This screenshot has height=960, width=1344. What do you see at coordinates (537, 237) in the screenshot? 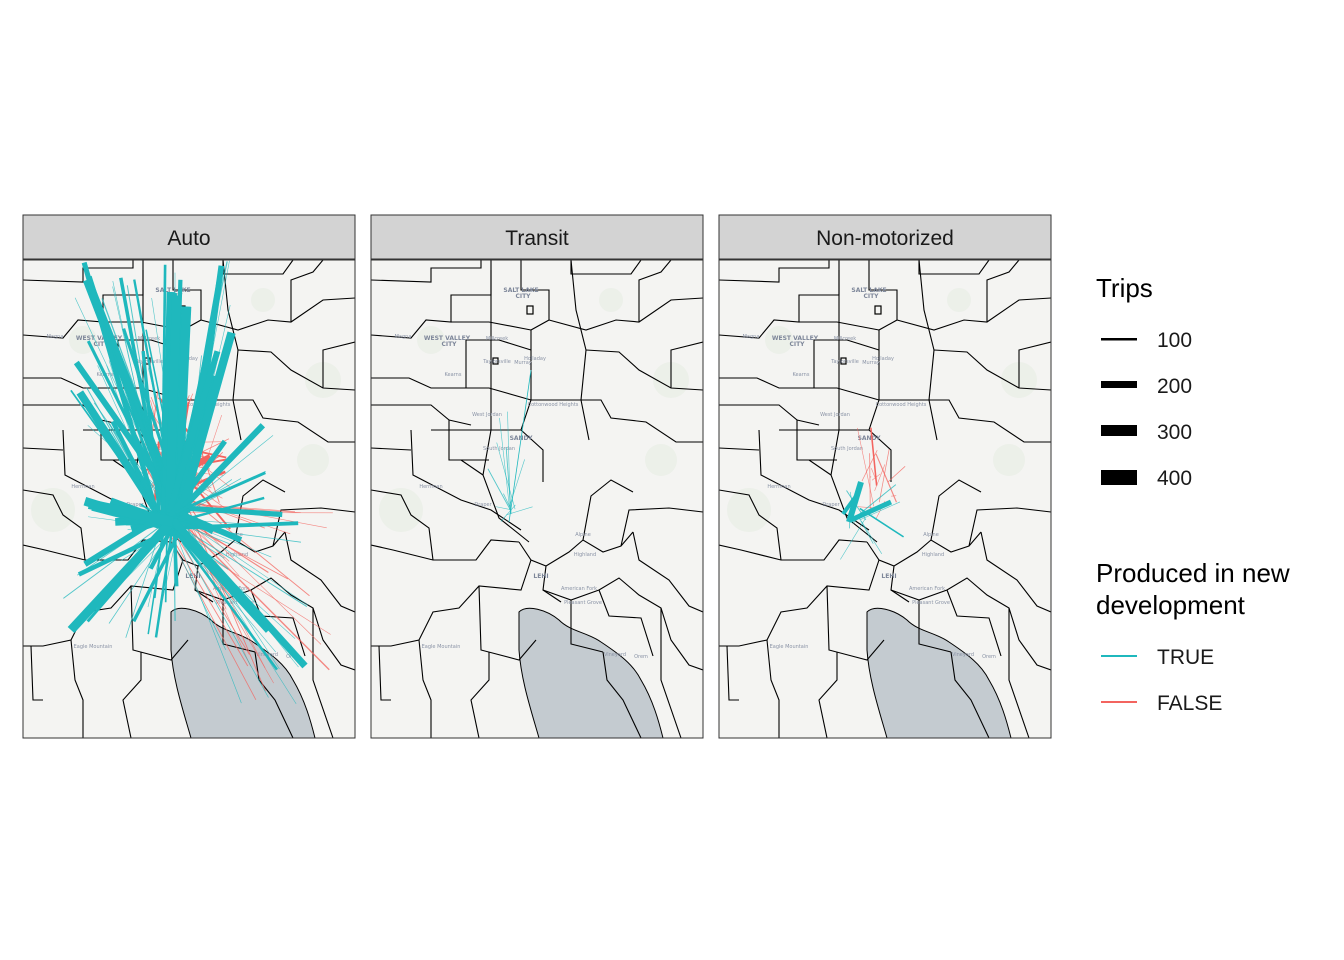
I see `facet-strip` at bounding box center [537, 237].